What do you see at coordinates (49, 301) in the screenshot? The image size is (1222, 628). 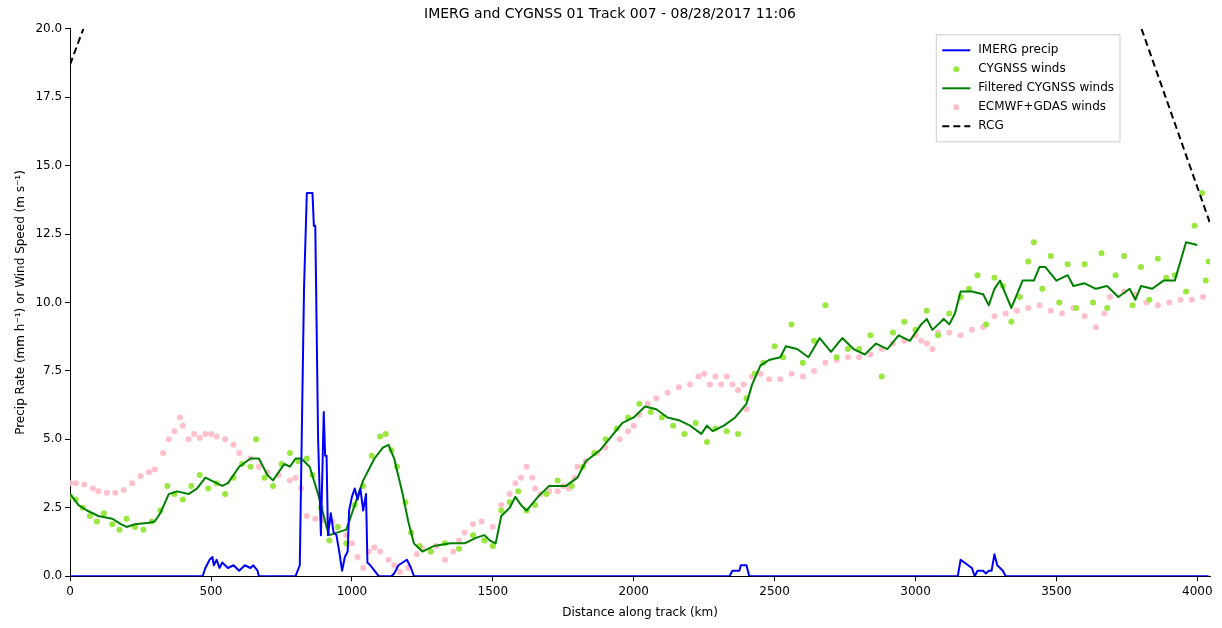 I see `y-tick-label: 10.0` at bounding box center [49, 301].